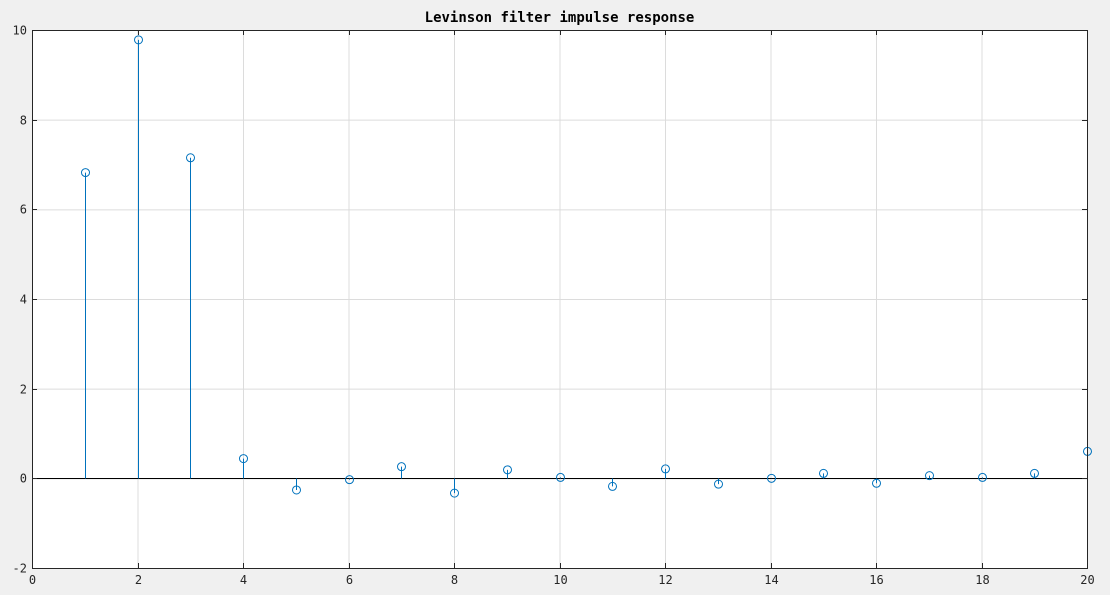 Image resolution: width=1110 pixels, height=595 pixels. Describe the element at coordinates (665, 580) in the screenshot. I see `x-tick-label: 12` at that location.